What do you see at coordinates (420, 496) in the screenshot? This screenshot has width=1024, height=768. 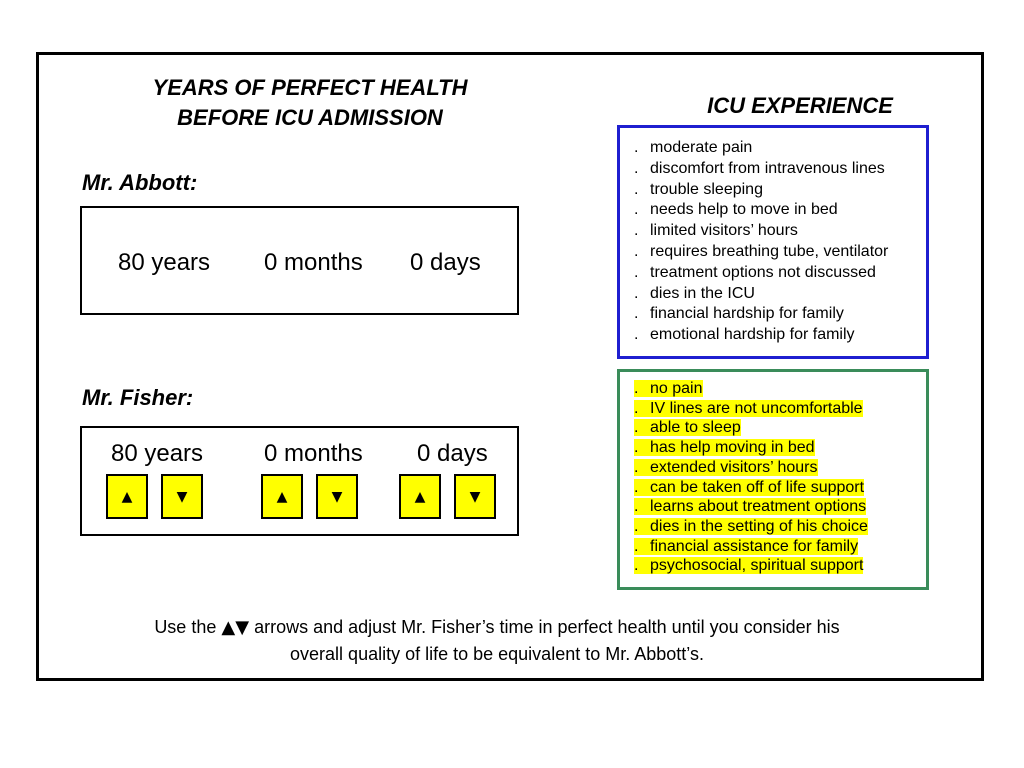 I see `days-up-button: ▲` at bounding box center [420, 496].